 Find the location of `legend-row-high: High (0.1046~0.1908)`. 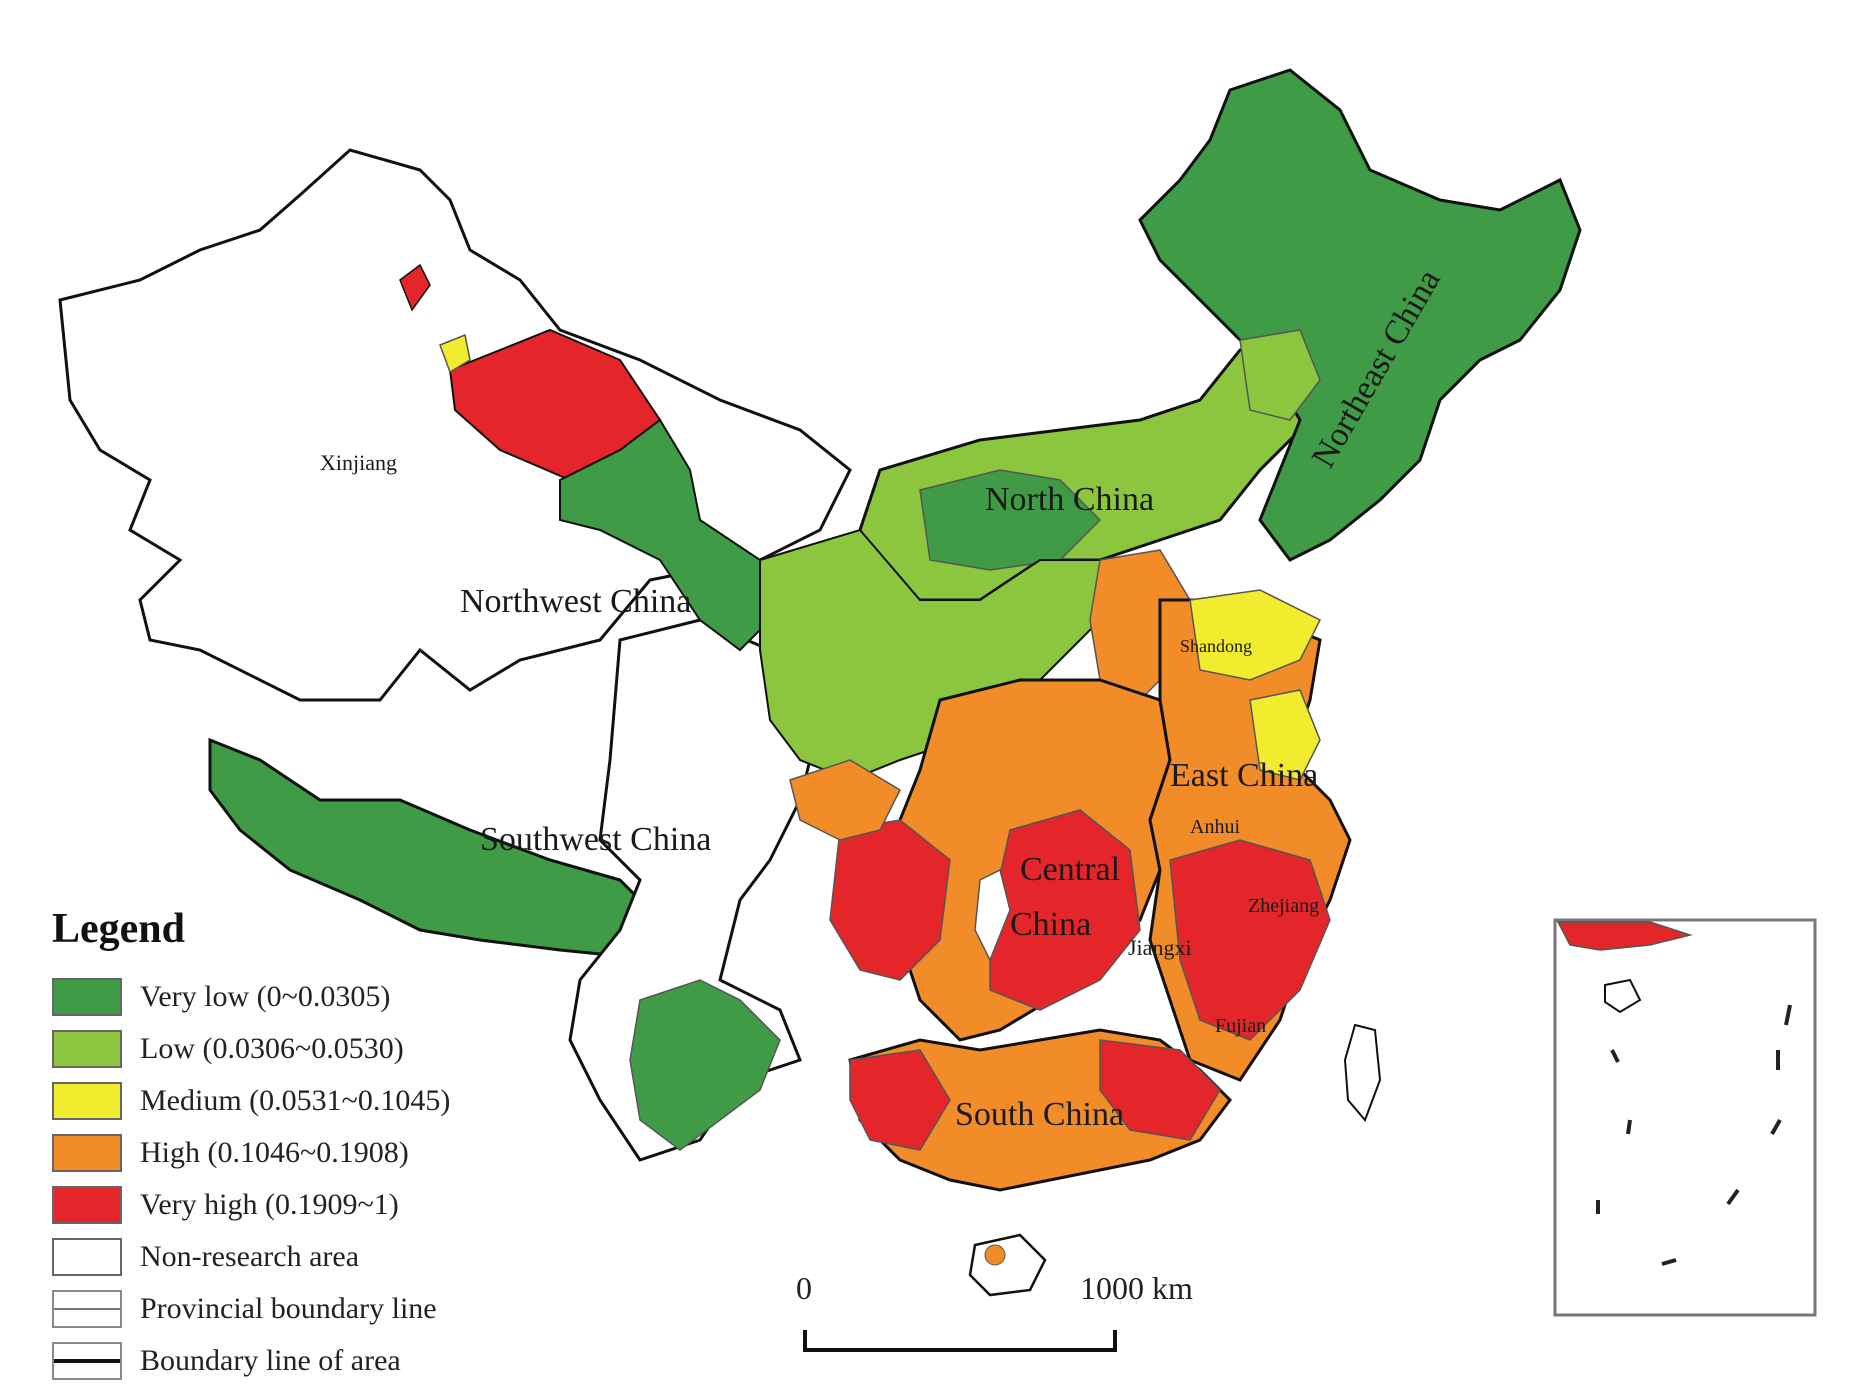

legend-row-high: High (0.1046~0.1908) is located at coordinates (332, 1153).